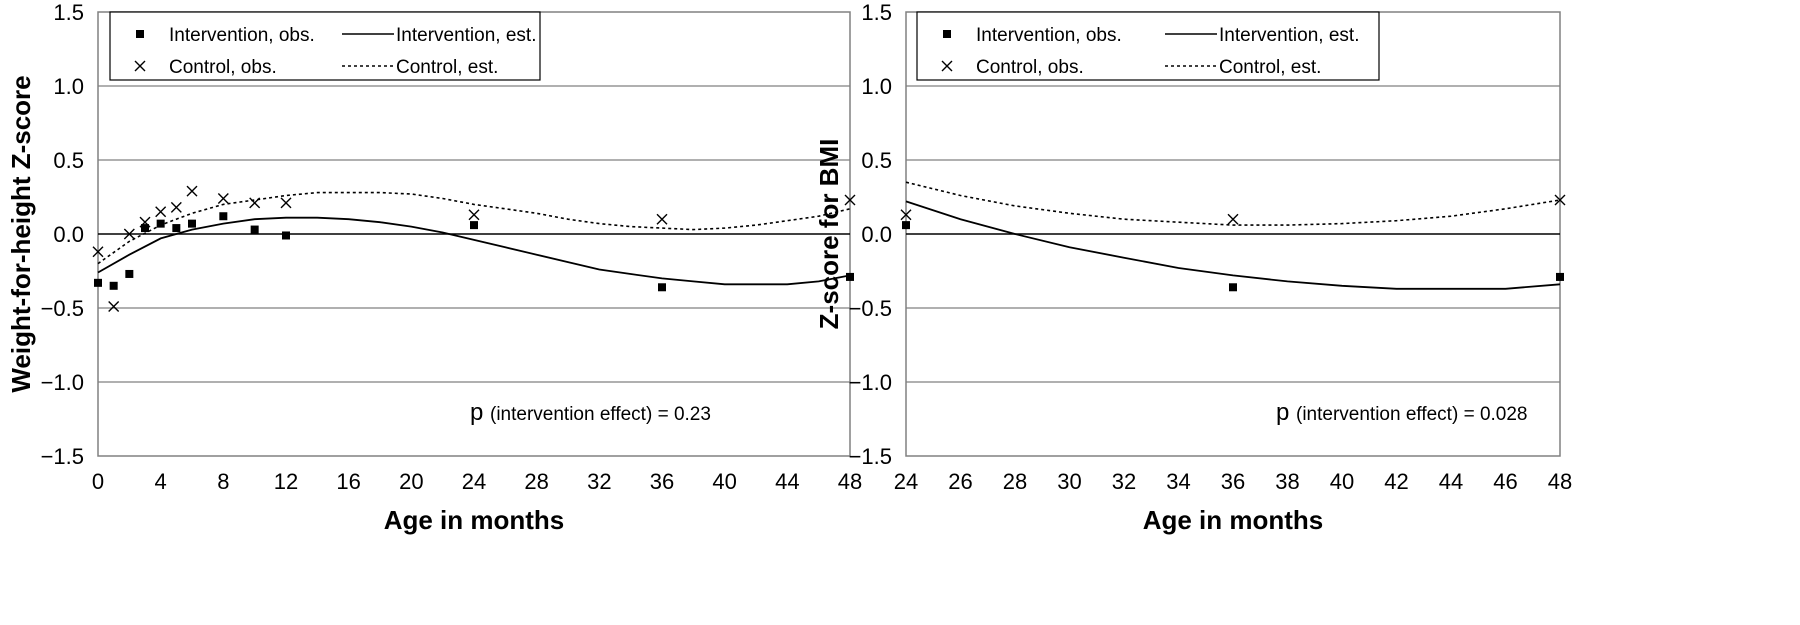 The width and height of the screenshot is (1800, 625). Describe the element at coordinates (600, 414) in the screenshot. I see `p-value-text: (intervention effect) = 0.23` at that location.